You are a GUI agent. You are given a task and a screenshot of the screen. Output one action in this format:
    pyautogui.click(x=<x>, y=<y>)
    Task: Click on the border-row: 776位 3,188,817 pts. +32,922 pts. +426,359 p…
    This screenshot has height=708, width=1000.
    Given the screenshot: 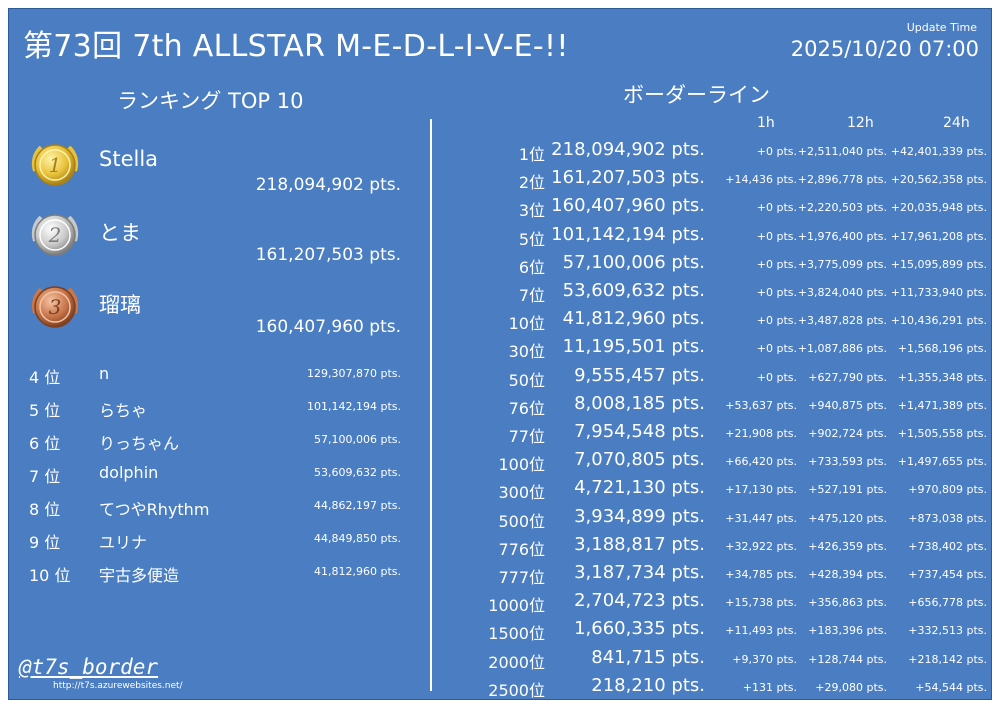 What is the action you would take?
    pyautogui.click(x=712, y=546)
    